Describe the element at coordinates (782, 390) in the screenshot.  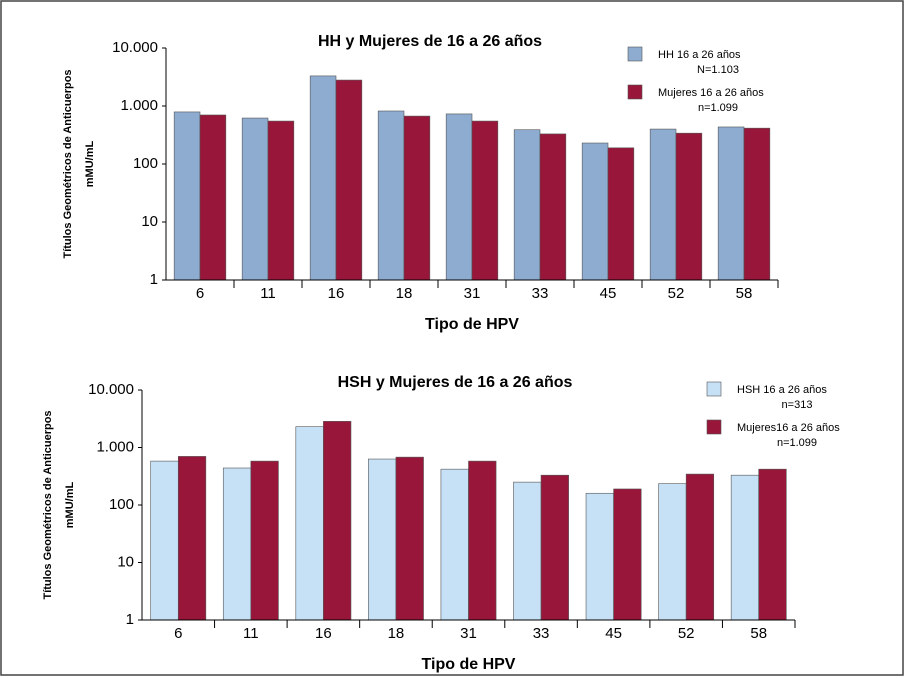
I see `legend-label: HSH 16 a 26 años` at that location.